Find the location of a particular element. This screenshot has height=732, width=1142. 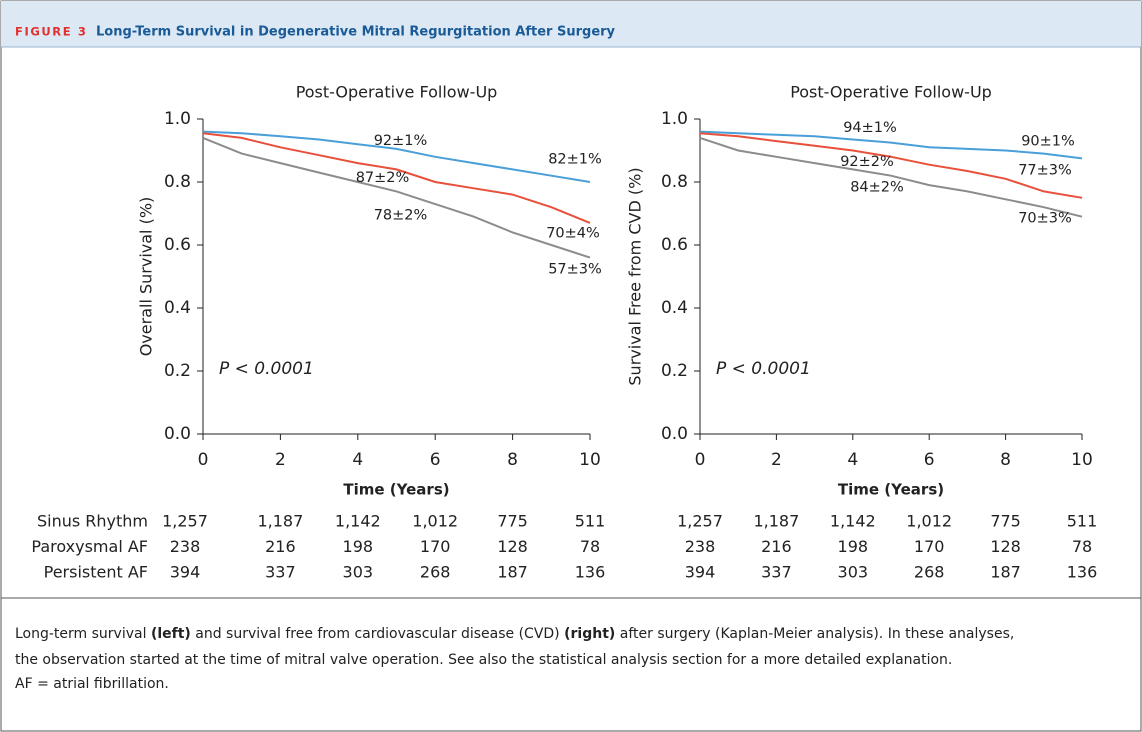

annotation: 78±2% is located at coordinates (401, 215).